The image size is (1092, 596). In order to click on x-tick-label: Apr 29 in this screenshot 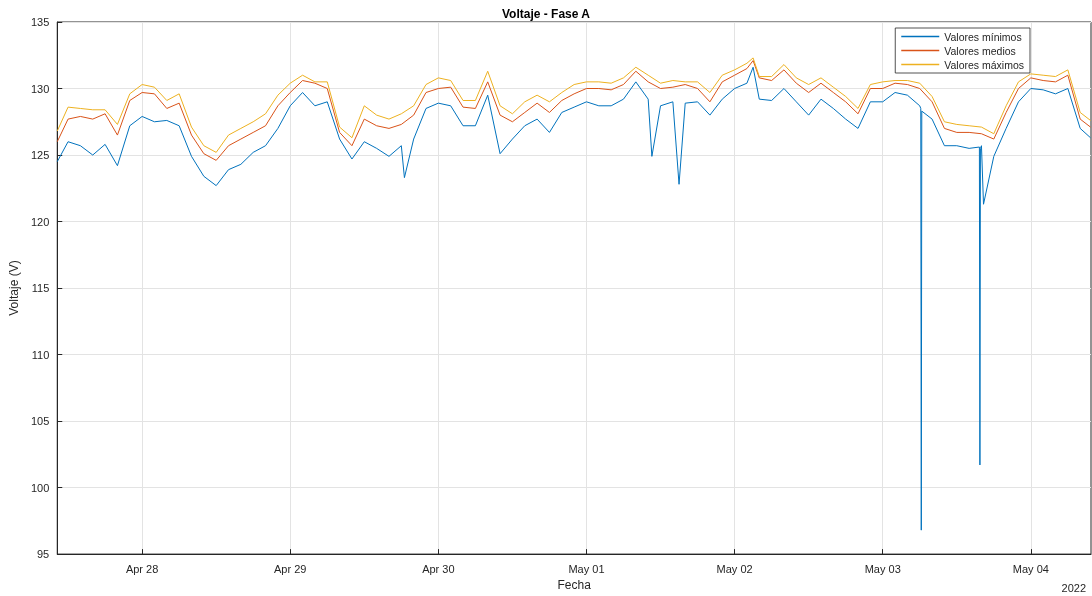, I will do `click(290, 568)`.